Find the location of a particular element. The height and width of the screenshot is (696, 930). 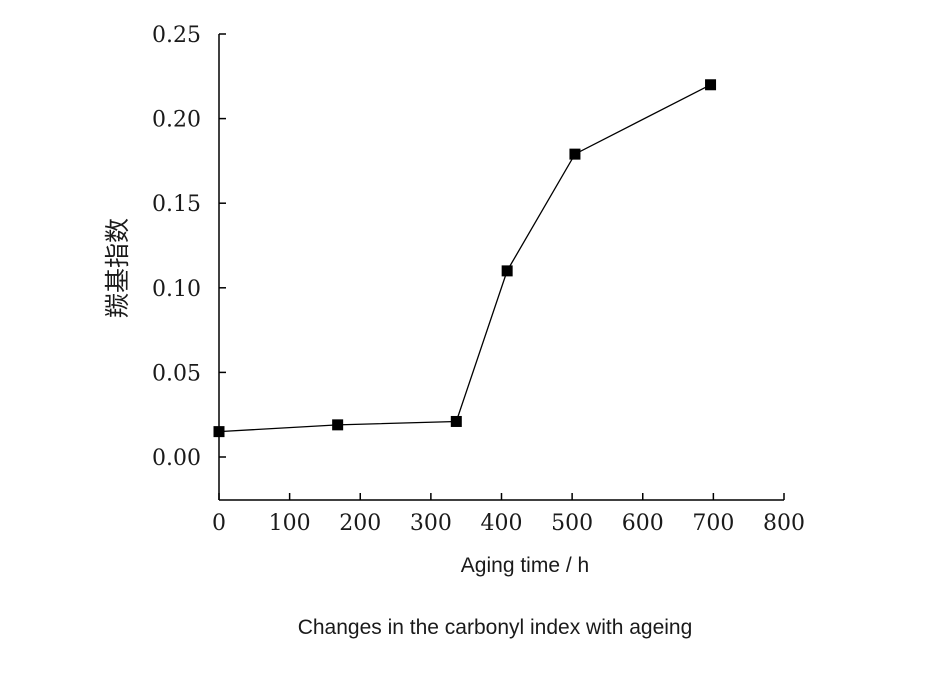

x-tick-label: 300 is located at coordinates (431, 523).